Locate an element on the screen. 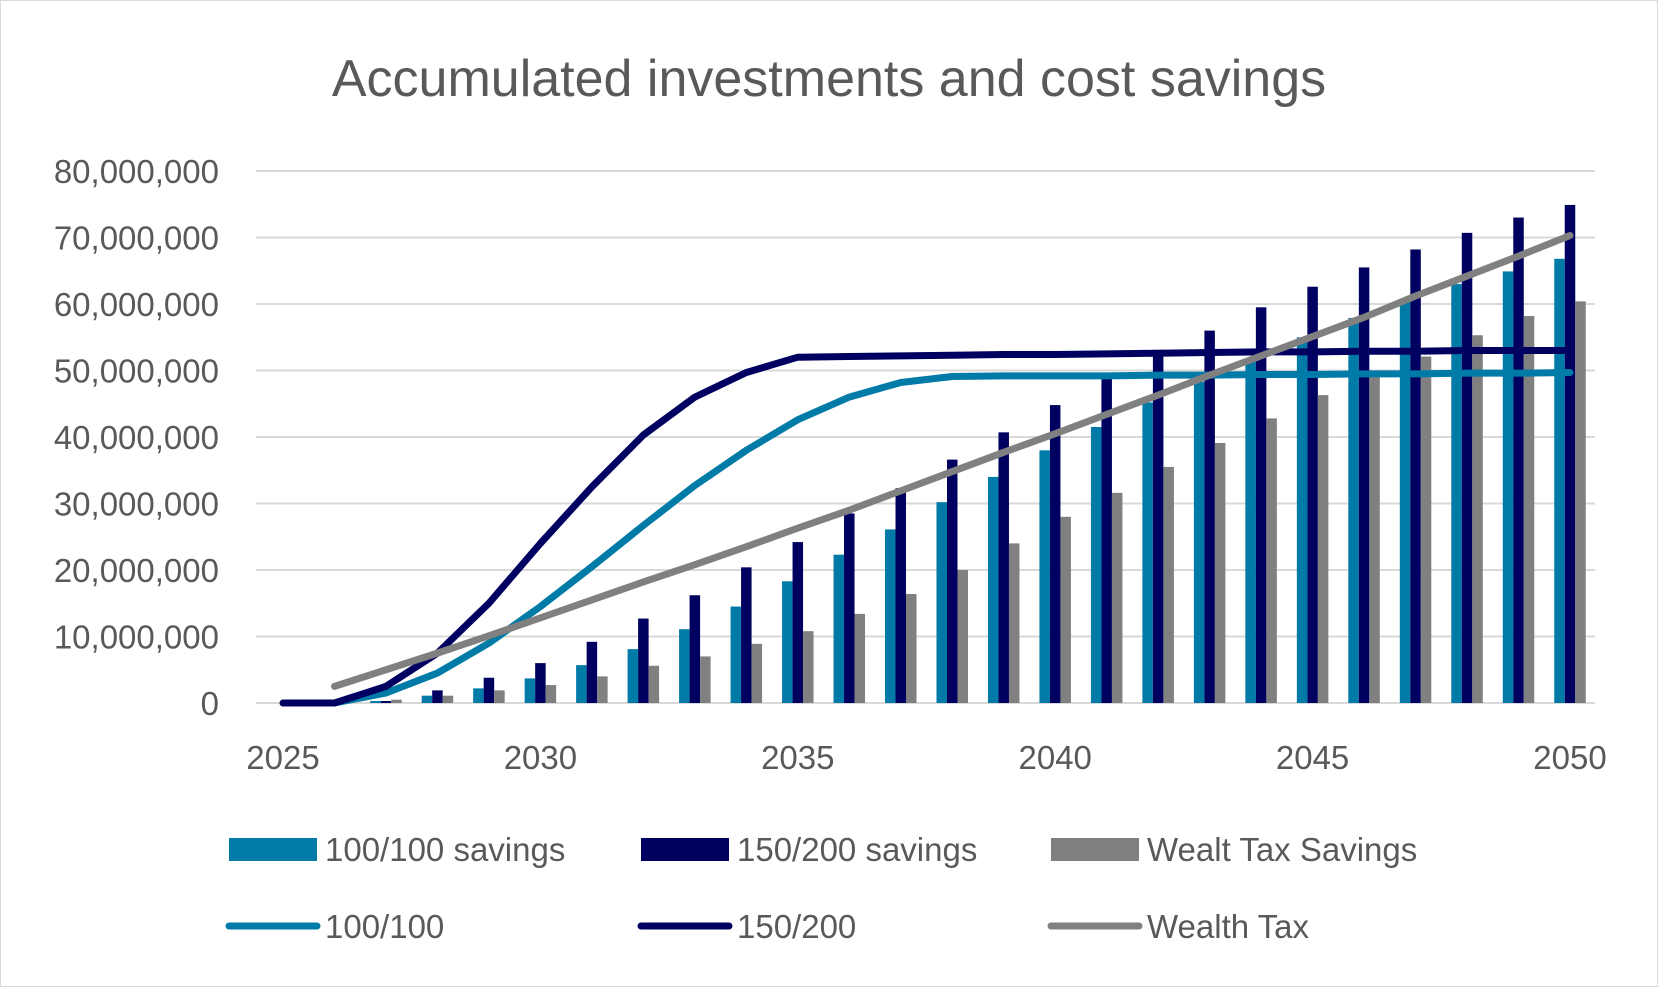 Image resolution: width=1658 pixels, height=991 pixels. y-tick-label: 50,000,000 is located at coordinates (136, 371).